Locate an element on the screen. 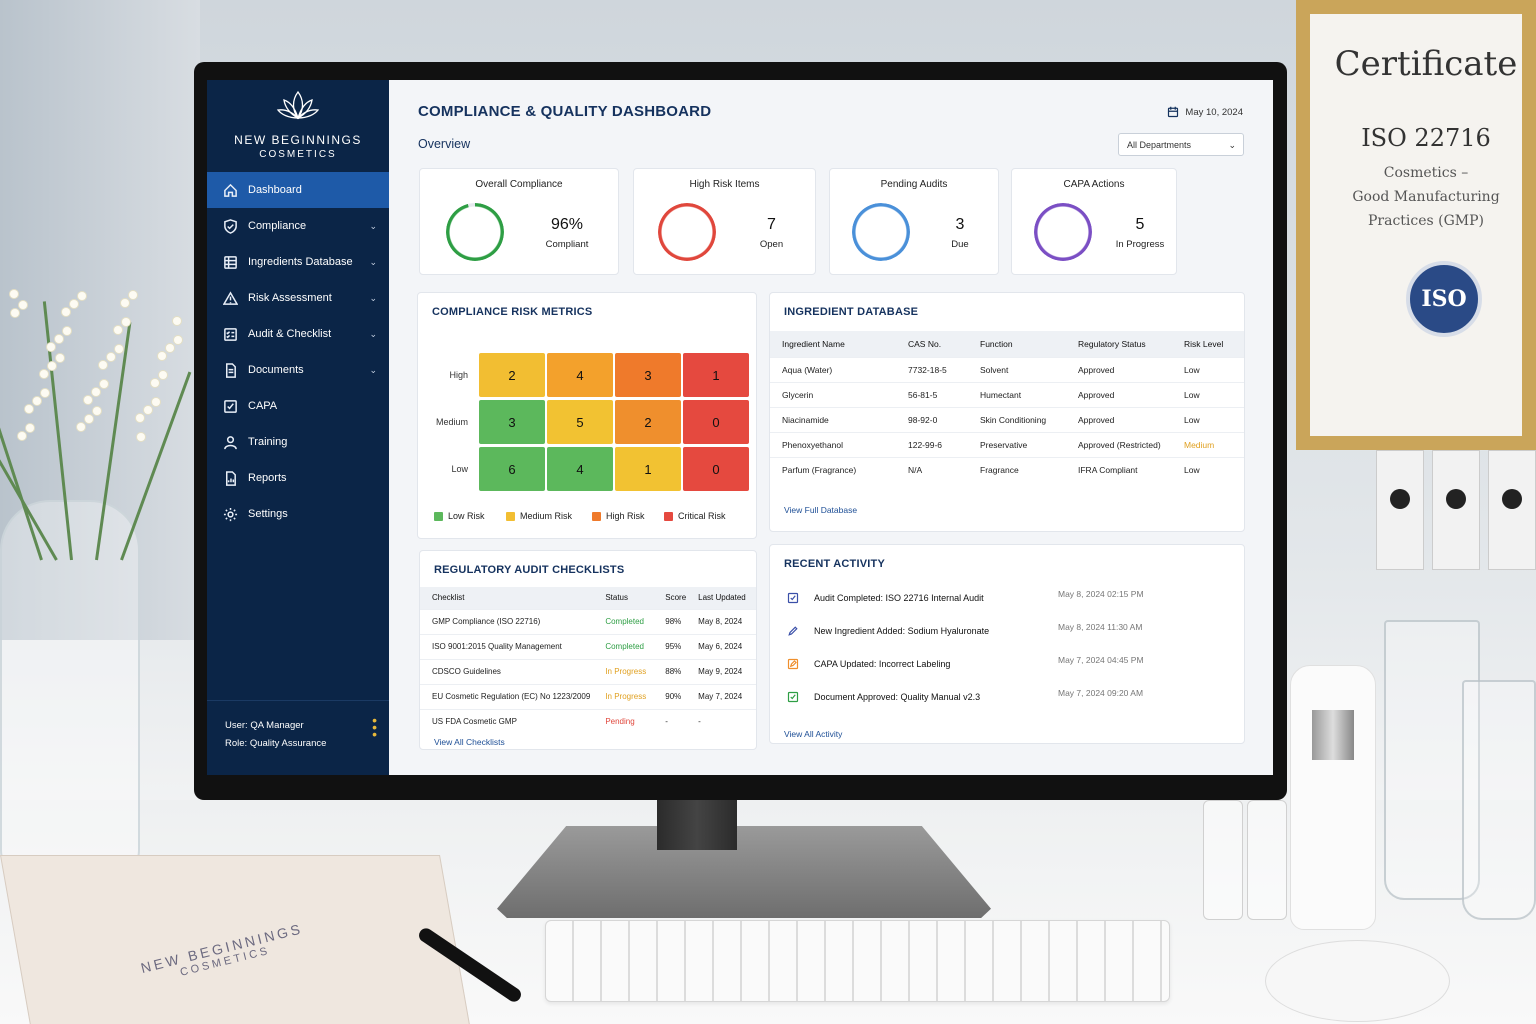 Image resolution: width=1536 pixels, height=1024 pixels. shield-icon is located at coordinates (230, 226).